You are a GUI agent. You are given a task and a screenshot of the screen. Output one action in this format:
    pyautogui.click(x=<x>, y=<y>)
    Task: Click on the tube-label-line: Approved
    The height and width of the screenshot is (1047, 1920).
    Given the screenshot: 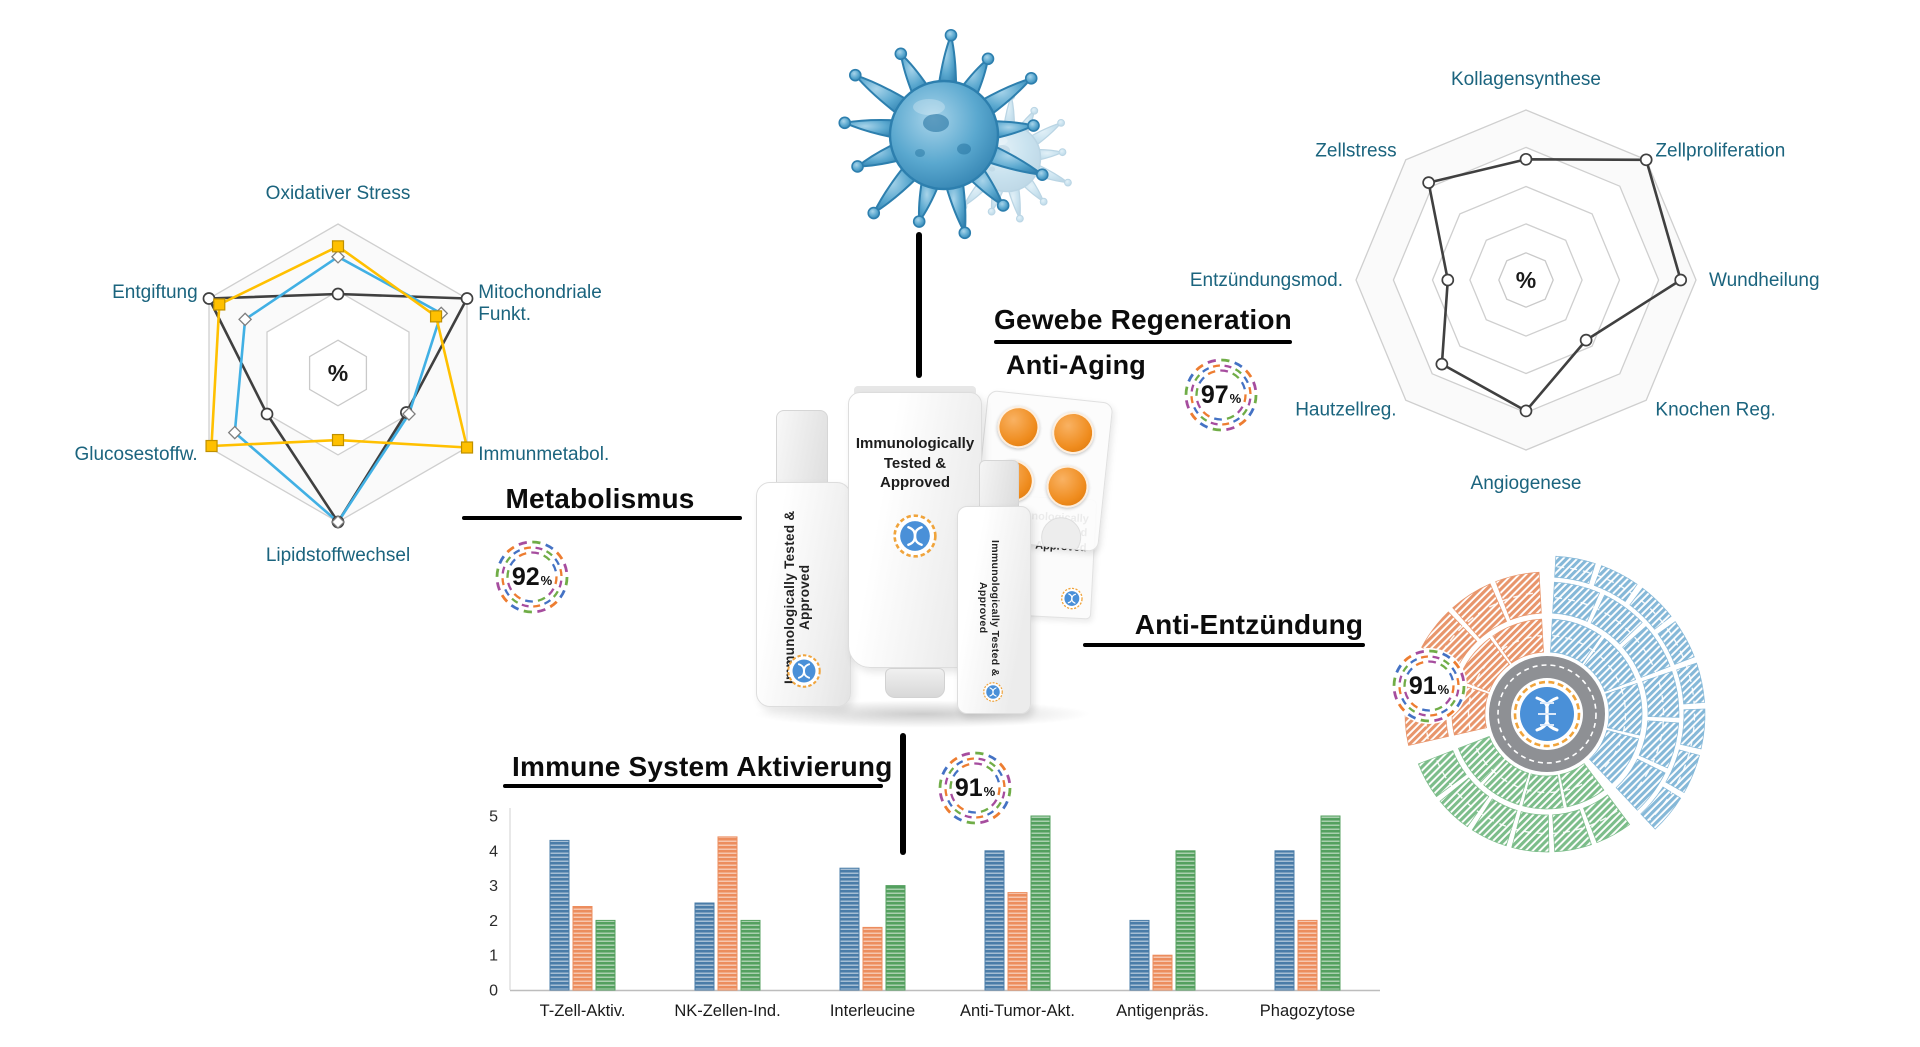 What is the action you would take?
    pyautogui.click(x=914, y=482)
    